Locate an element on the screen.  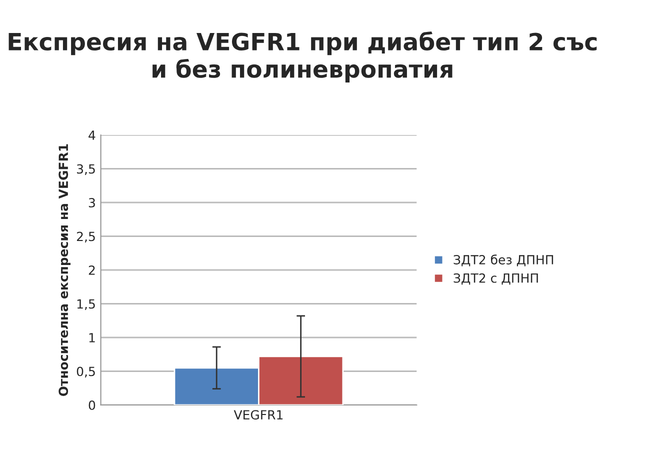
y-tick-label: 3,5 is located at coordinates (86, 169).